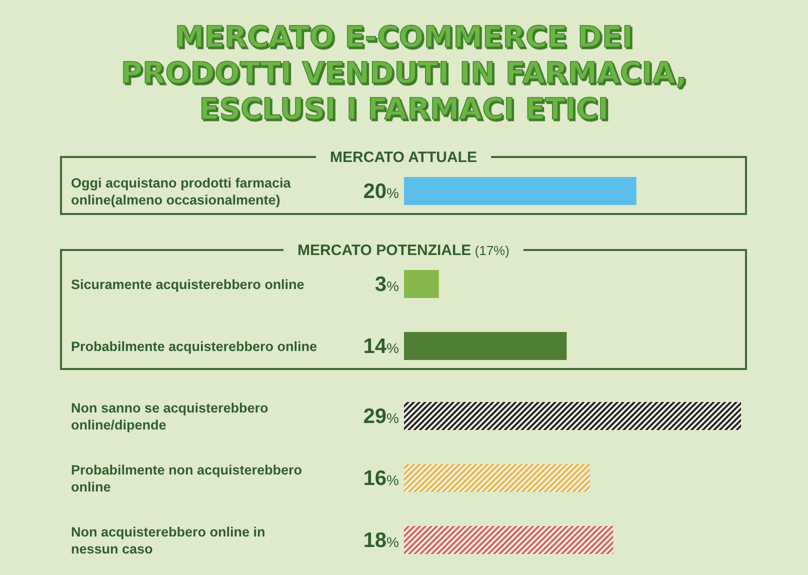 This screenshot has width=808, height=575. What do you see at coordinates (381, 346) in the screenshot?
I see `data-label: 14%` at bounding box center [381, 346].